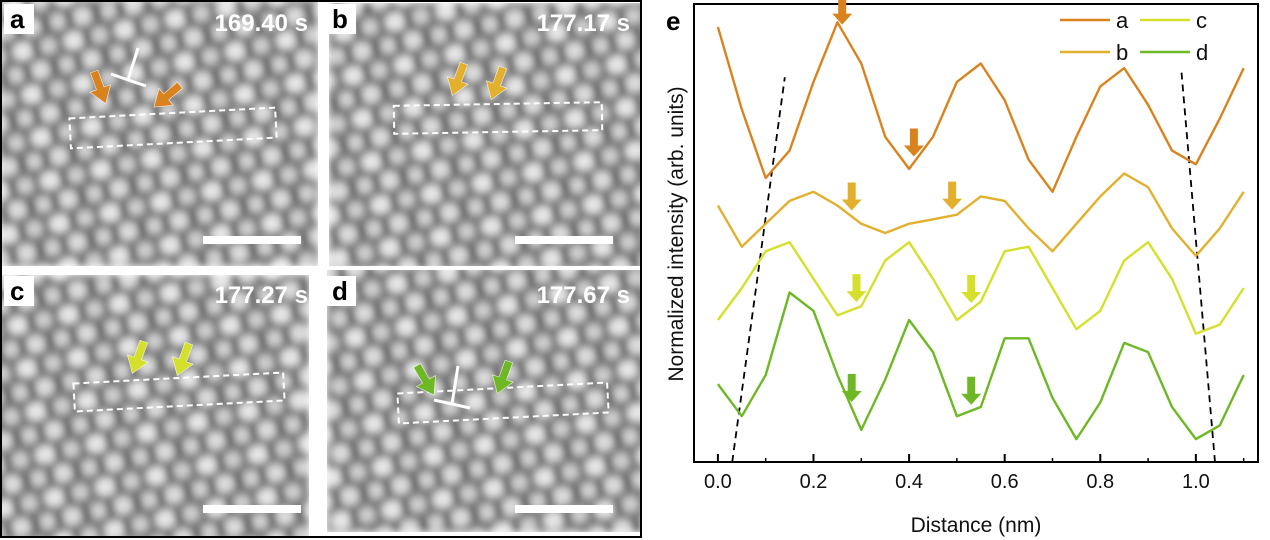 The width and height of the screenshot is (1270, 540). I want to click on panel-label-box-e, so click(675, 20).